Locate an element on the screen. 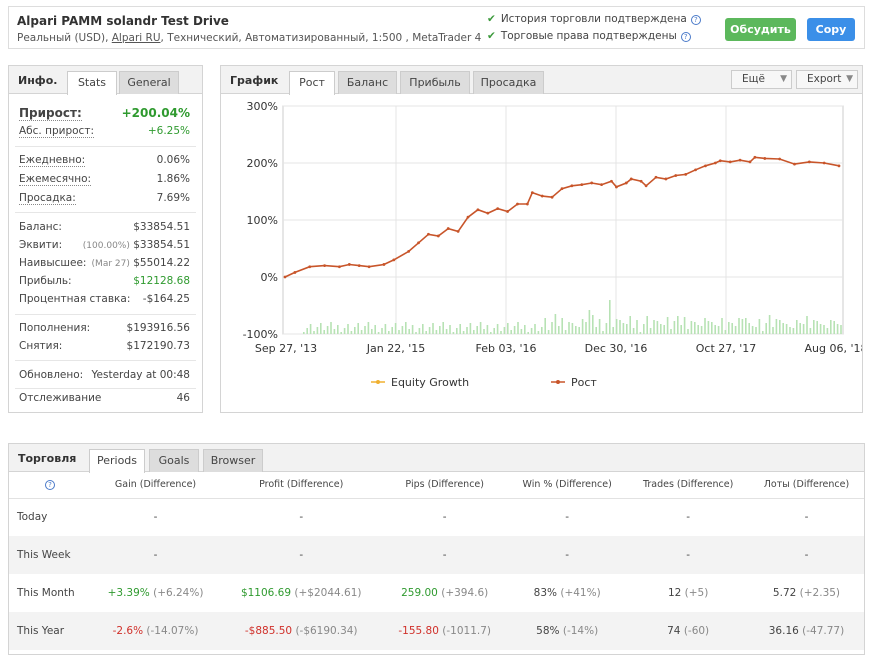  table-cell: 36.16 (-47.77) is located at coordinates (806, 631).